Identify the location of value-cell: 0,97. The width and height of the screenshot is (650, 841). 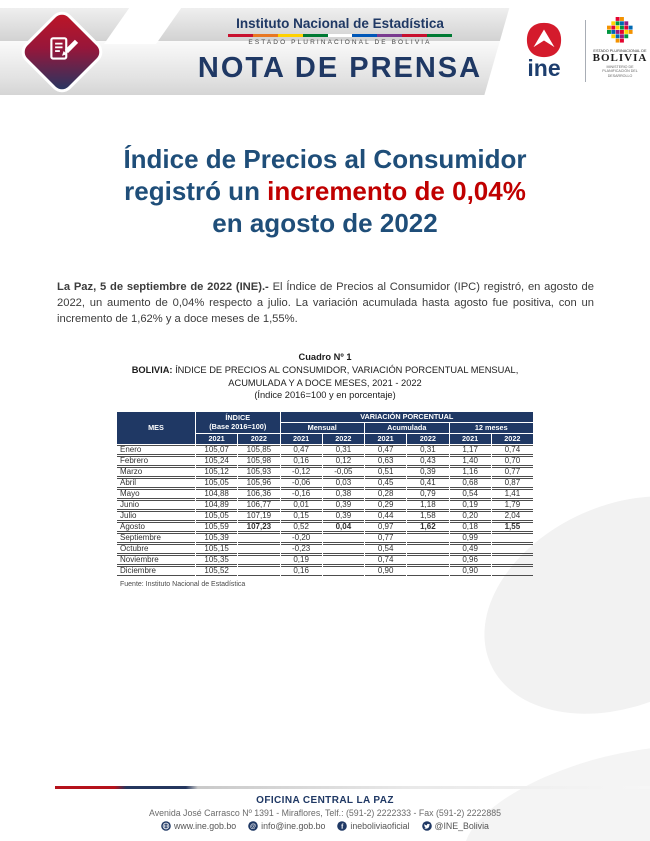
(386, 527).